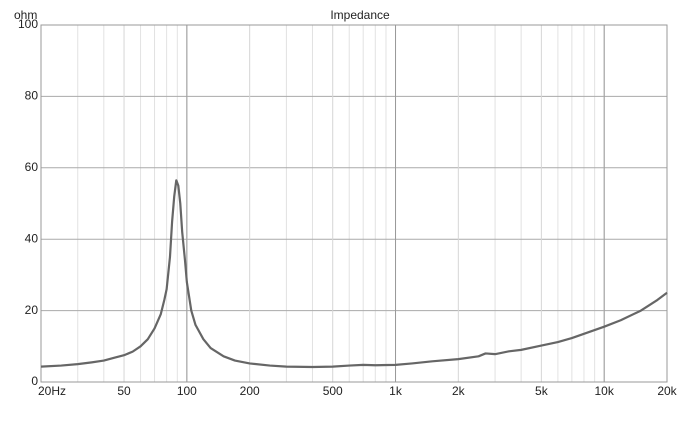  What do you see at coordinates (32, 167) in the screenshot?
I see `y-tick-label: 60` at bounding box center [32, 167].